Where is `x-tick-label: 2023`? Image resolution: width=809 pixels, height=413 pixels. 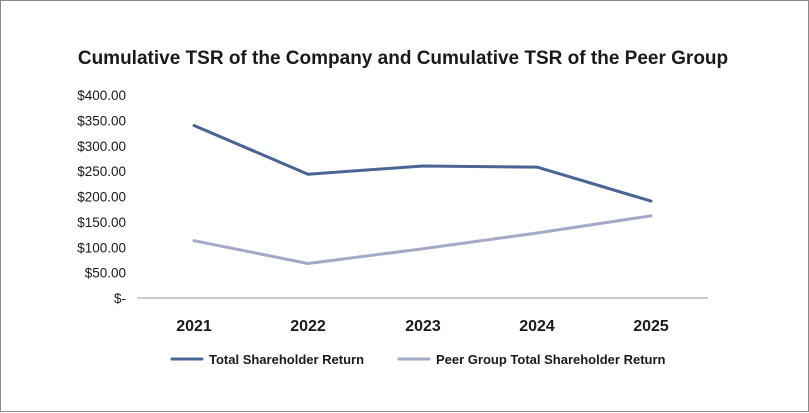
x-tick-label: 2023 is located at coordinates (423, 326).